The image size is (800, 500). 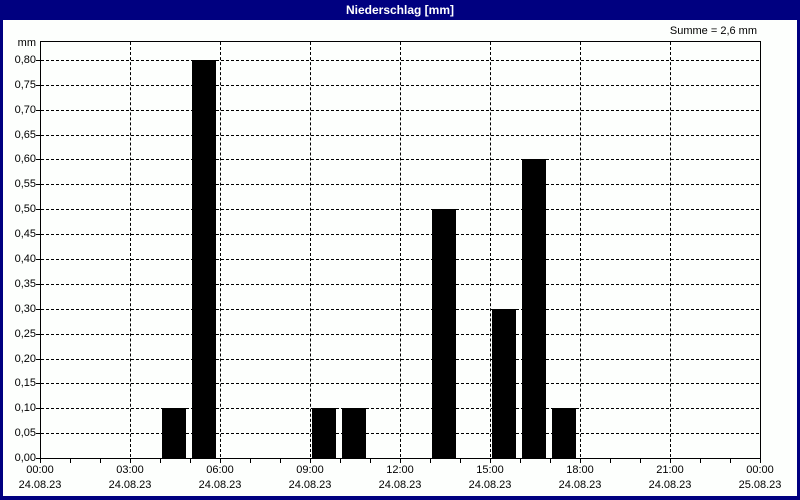 What do you see at coordinates (25, 184) in the screenshot?
I see `y-tick-label: 0,55` at bounding box center [25, 184].